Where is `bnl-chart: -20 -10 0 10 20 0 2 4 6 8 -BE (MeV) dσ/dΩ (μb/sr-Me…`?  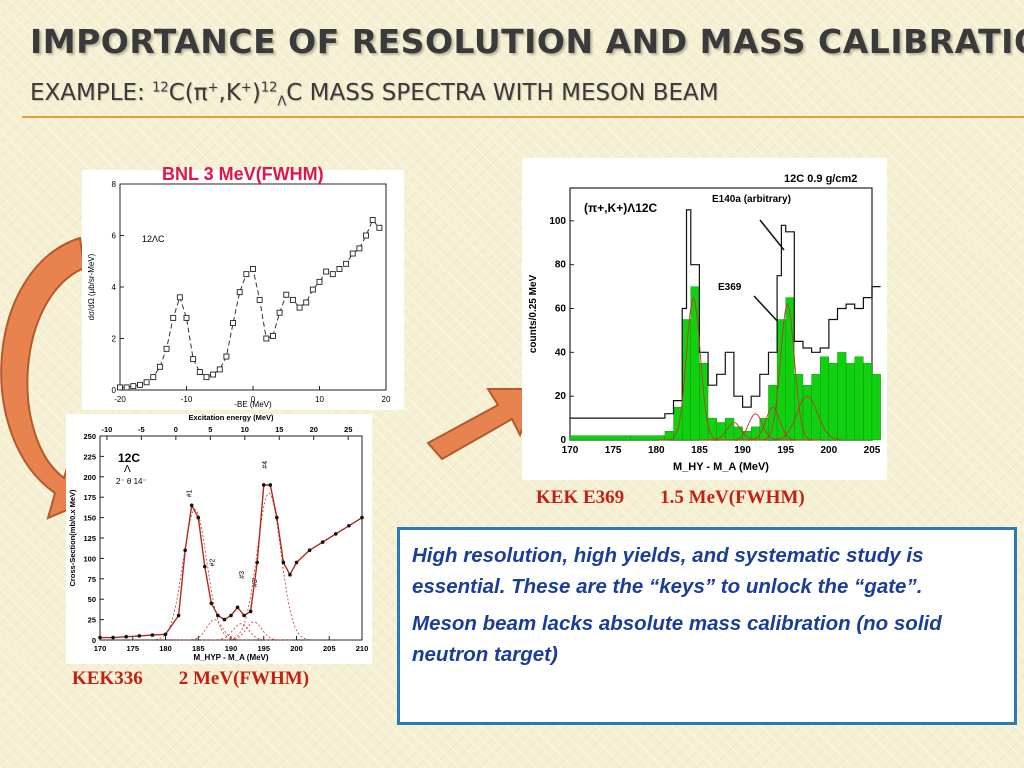
bnl-chart: -20 -10 0 10 20 0 2 4 6 8 -BE (MeV) dσ/dΩ (μb/sr-Me… is located at coordinates (239, 294).